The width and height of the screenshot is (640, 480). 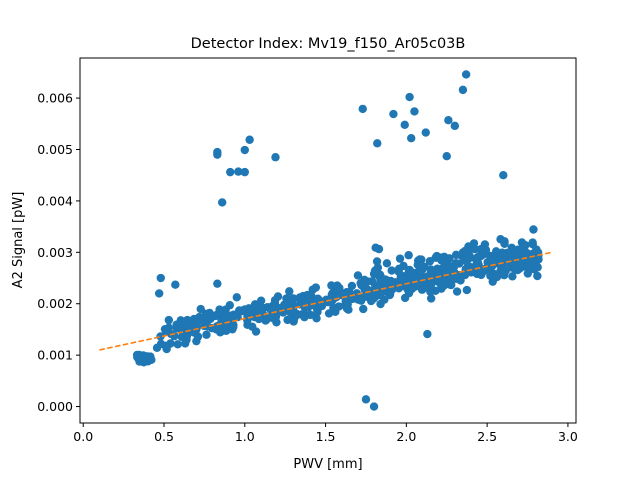 What do you see at coordinates (325, 433) in the screenshot?
I see `x-axis: 0.0 0.5 1.0 1.5 2.0 2.5 3.0` at bounding box center [325, 433].